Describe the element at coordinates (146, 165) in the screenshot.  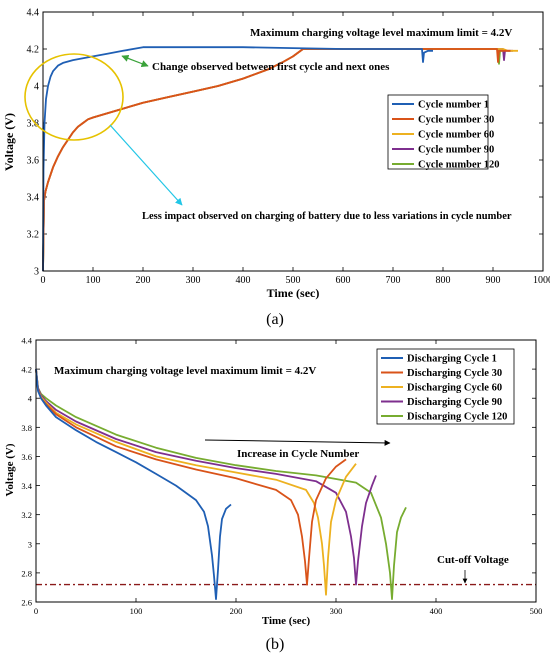
I see `panel-a-arrow-cyan` at that location.